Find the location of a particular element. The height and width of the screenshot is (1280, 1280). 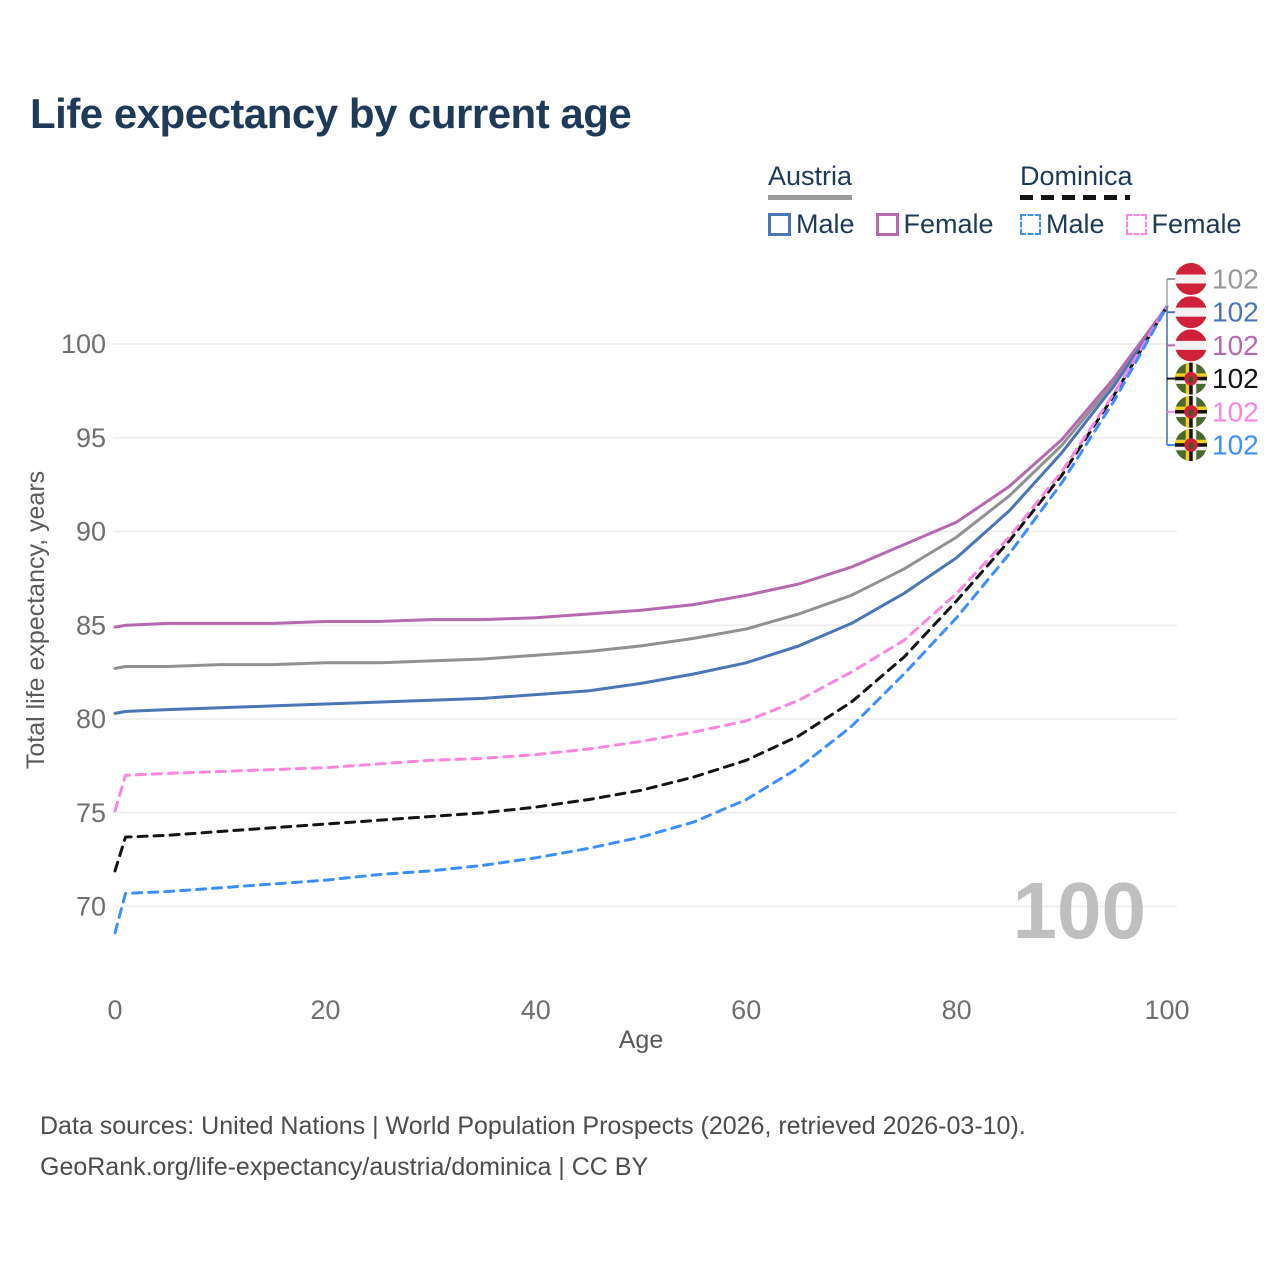

y-tick-label: 90 is located at coordinates (91, 532).